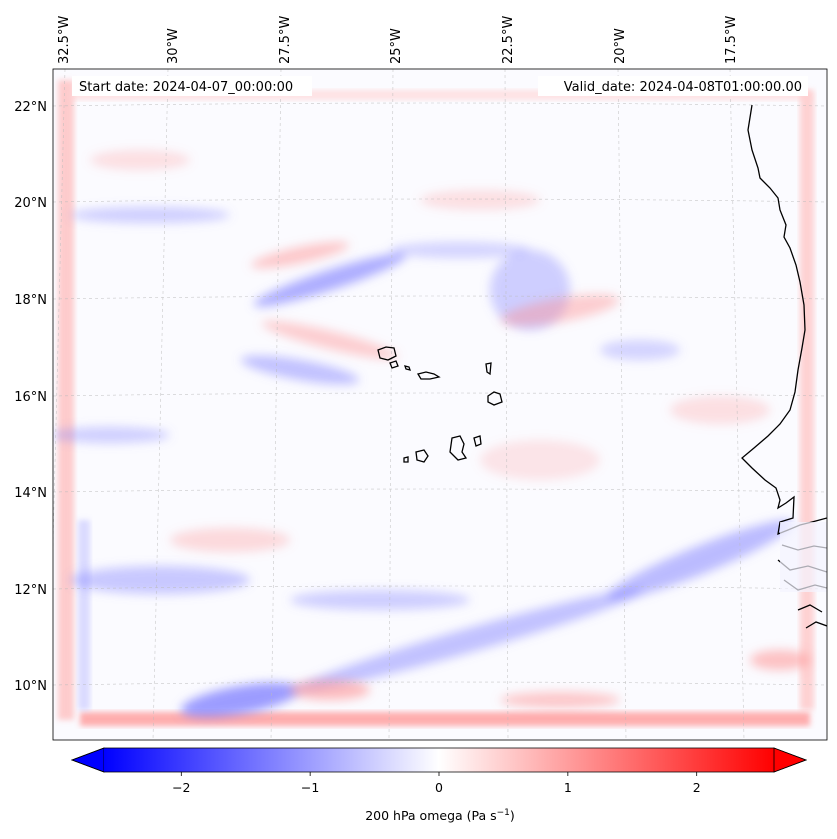 This screenshot has width=837, height=839. Describe the element at coordinates (458, 448) in the screenshot. I see `island-santiago` at that location.